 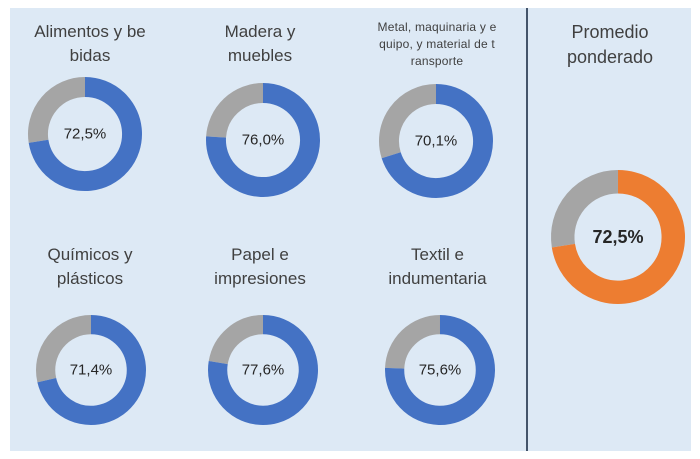 I want to click on donut-segment-promedio, so click(x=618, y=237).